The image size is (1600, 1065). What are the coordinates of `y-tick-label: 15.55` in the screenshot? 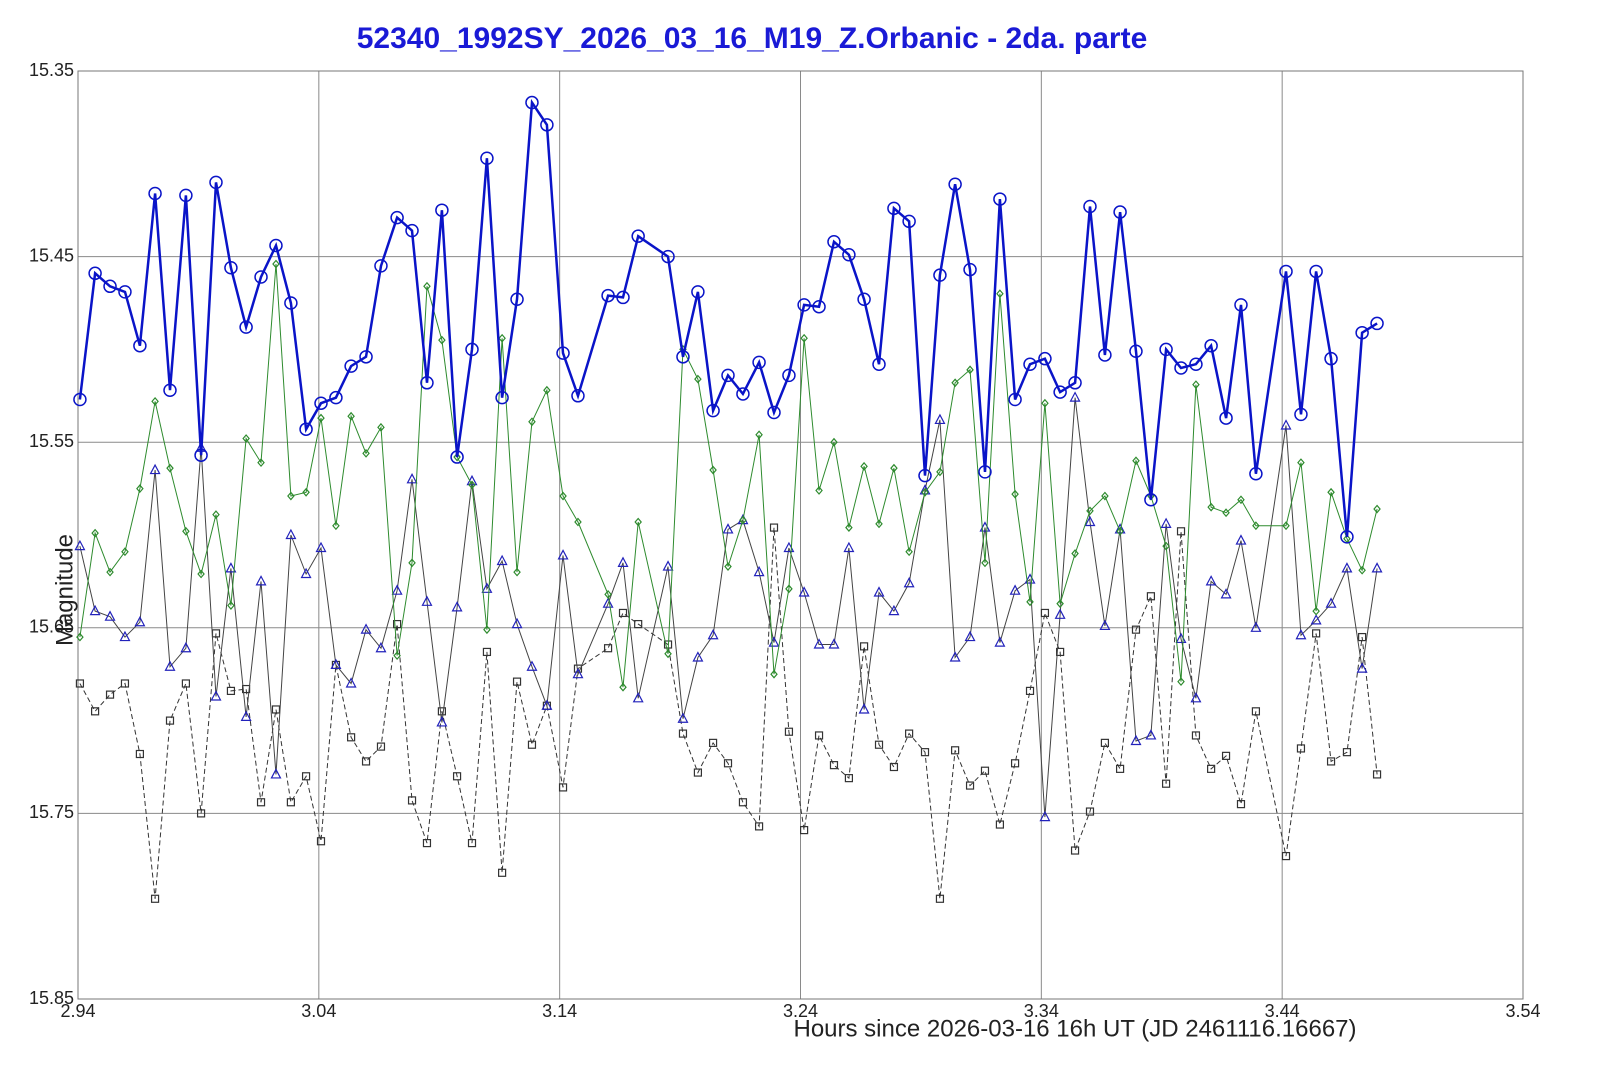 It's located at (51, 441).